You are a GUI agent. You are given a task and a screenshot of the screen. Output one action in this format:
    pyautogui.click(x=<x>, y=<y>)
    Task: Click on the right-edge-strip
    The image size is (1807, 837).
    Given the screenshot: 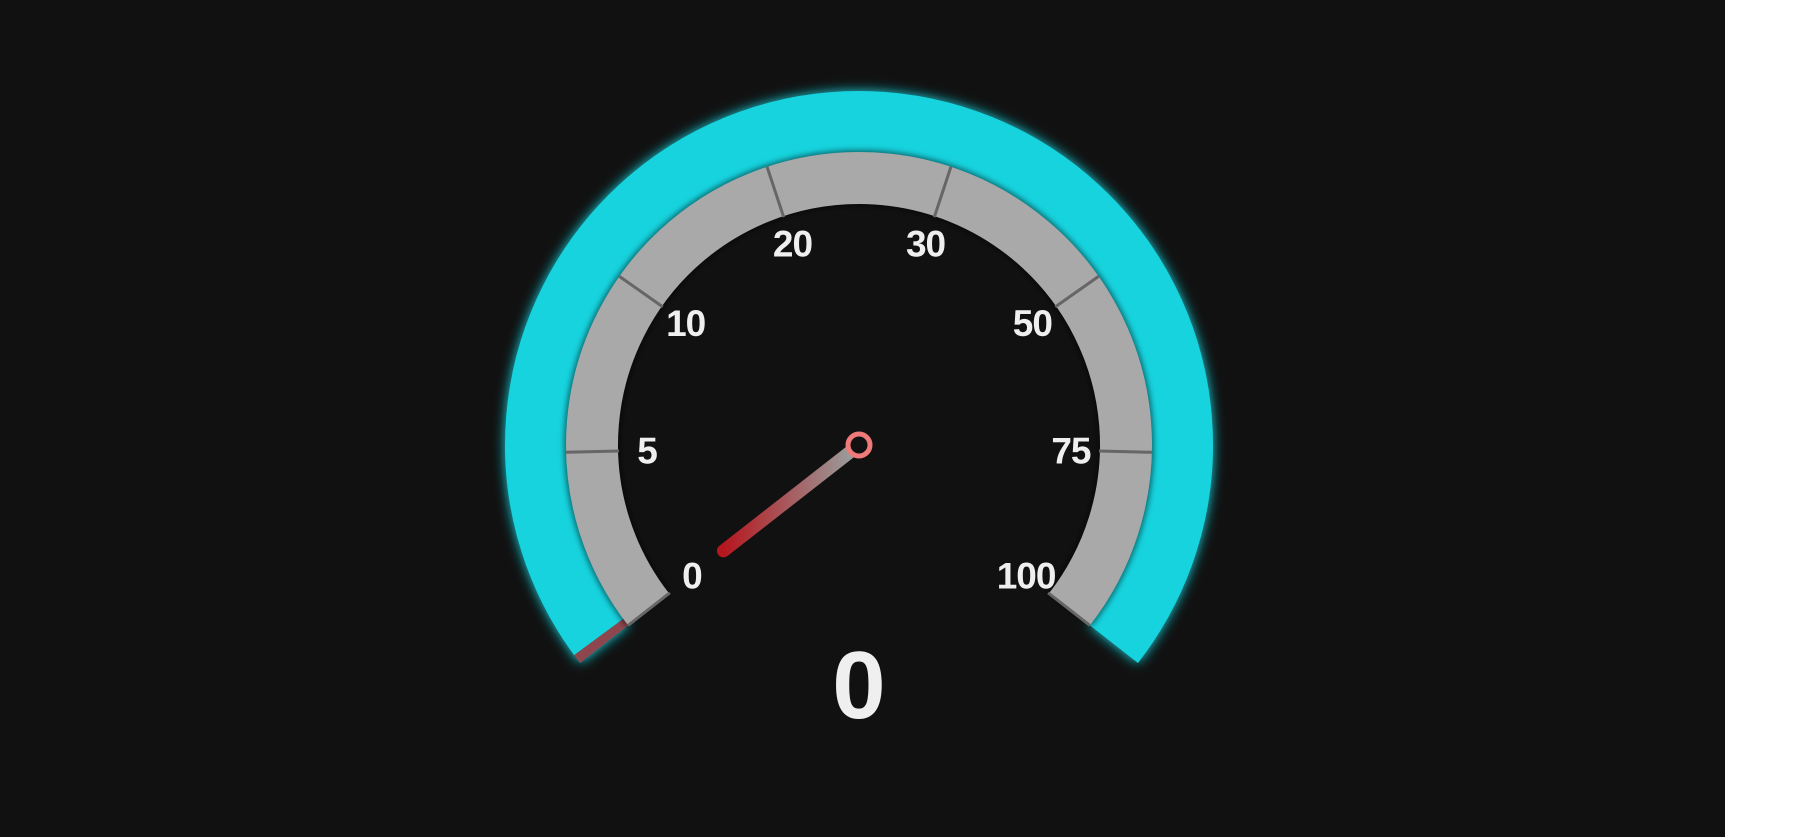 What is the action you would take?
    pyautogui.click(x=1766, y=418)
    